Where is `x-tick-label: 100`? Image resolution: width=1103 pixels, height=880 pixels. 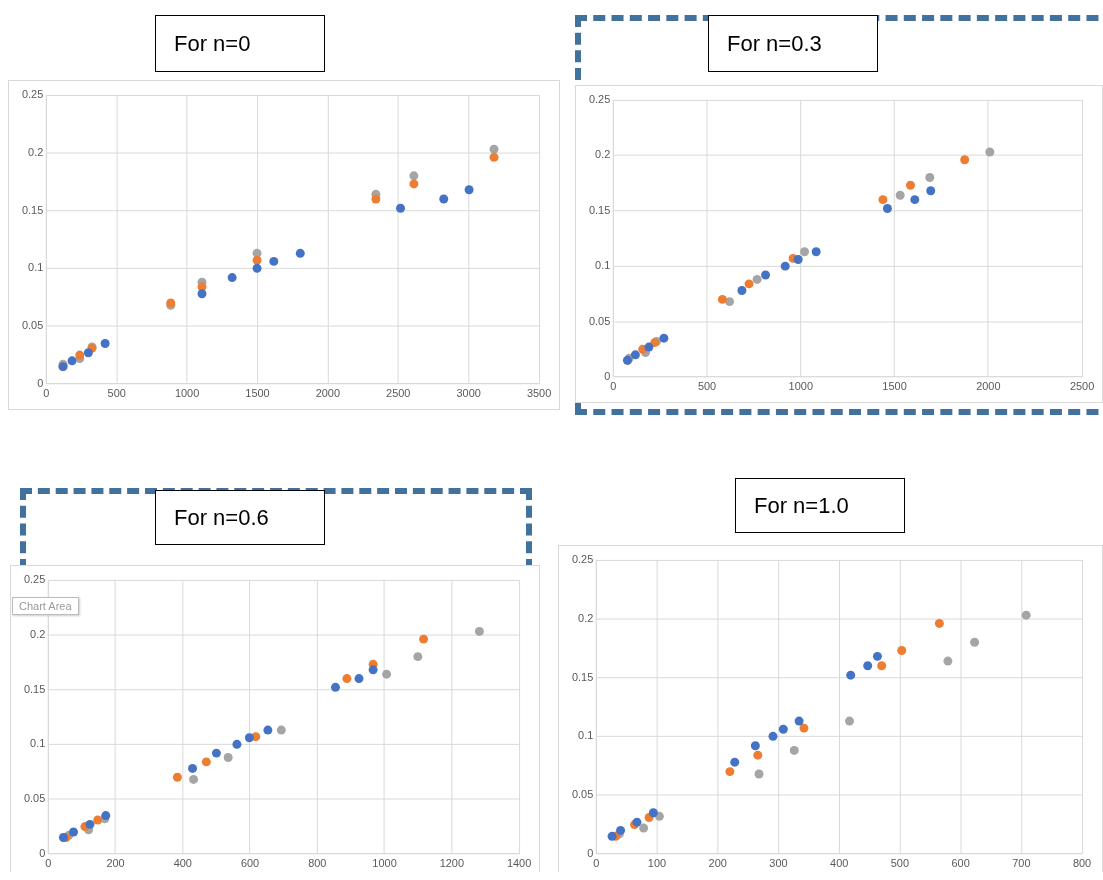
x-tick-label: 100 is located at coordinates (657, 862).